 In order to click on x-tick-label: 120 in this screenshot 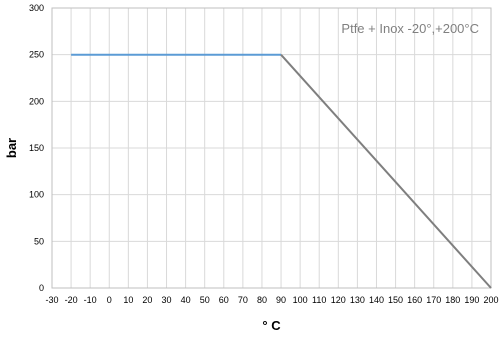, I will do `click(338, 300)`.